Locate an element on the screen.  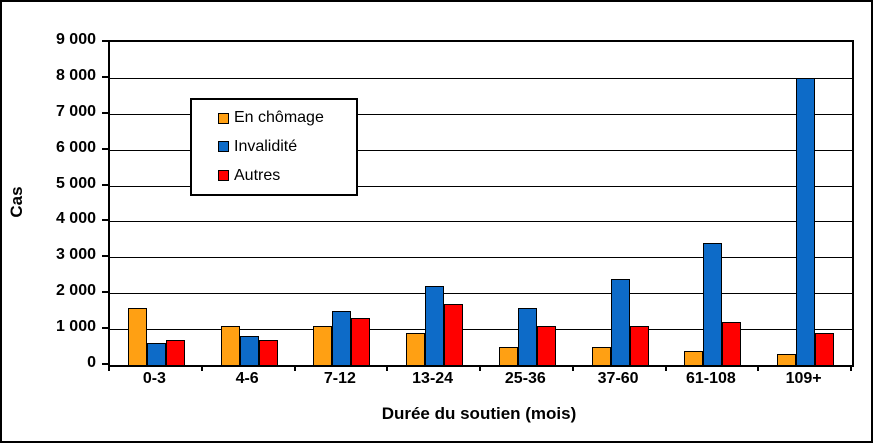
x-axis-title: Durée du soutien (mois) is located at coordinates (479, 413).